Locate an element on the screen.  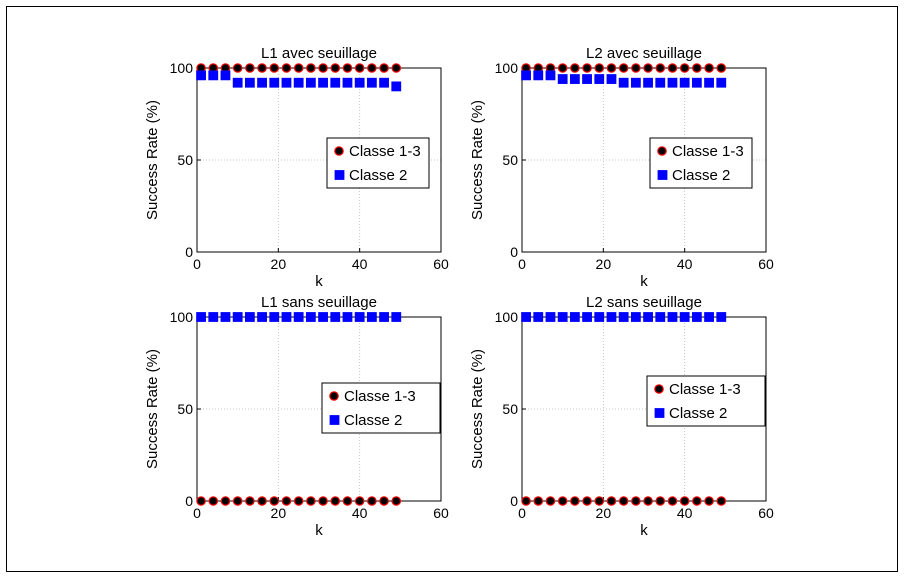
chart-title: L2 sans seuillage is located at coordinates (644, 302).